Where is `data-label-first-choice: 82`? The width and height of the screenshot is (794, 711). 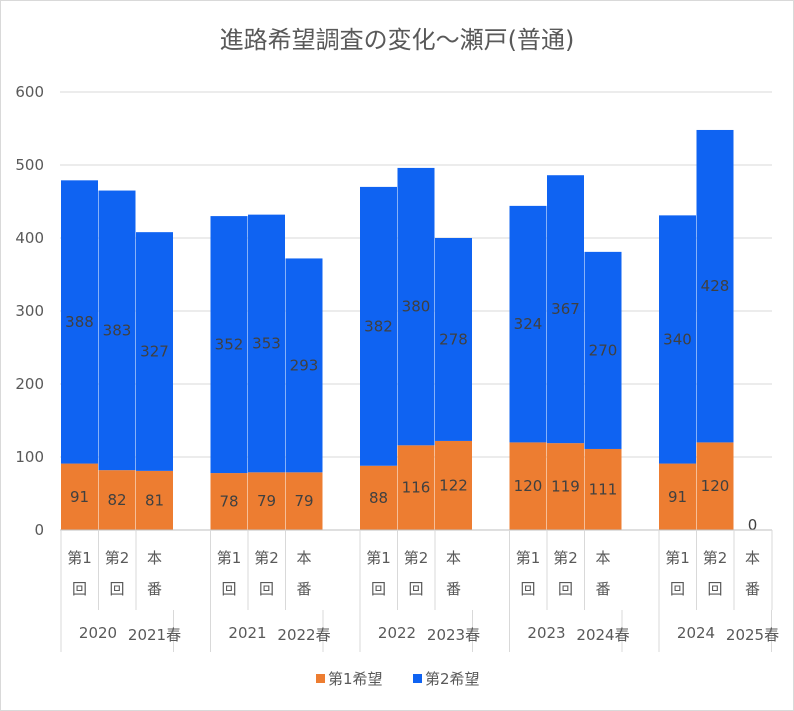
data-label-first-choice: 82 is located at coordinates (116, 500).